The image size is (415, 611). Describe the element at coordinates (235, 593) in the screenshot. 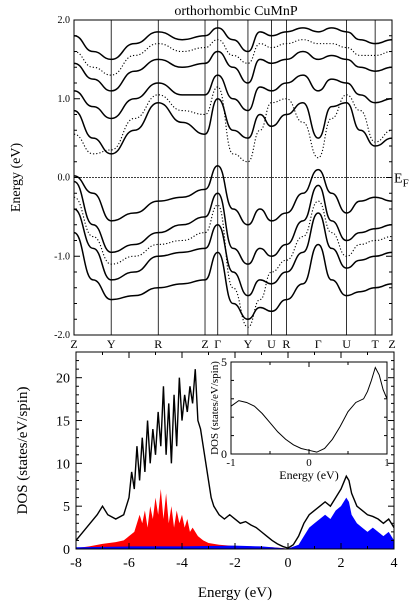

I see `dos-x-axis-label: Energy (eV)` at that location.